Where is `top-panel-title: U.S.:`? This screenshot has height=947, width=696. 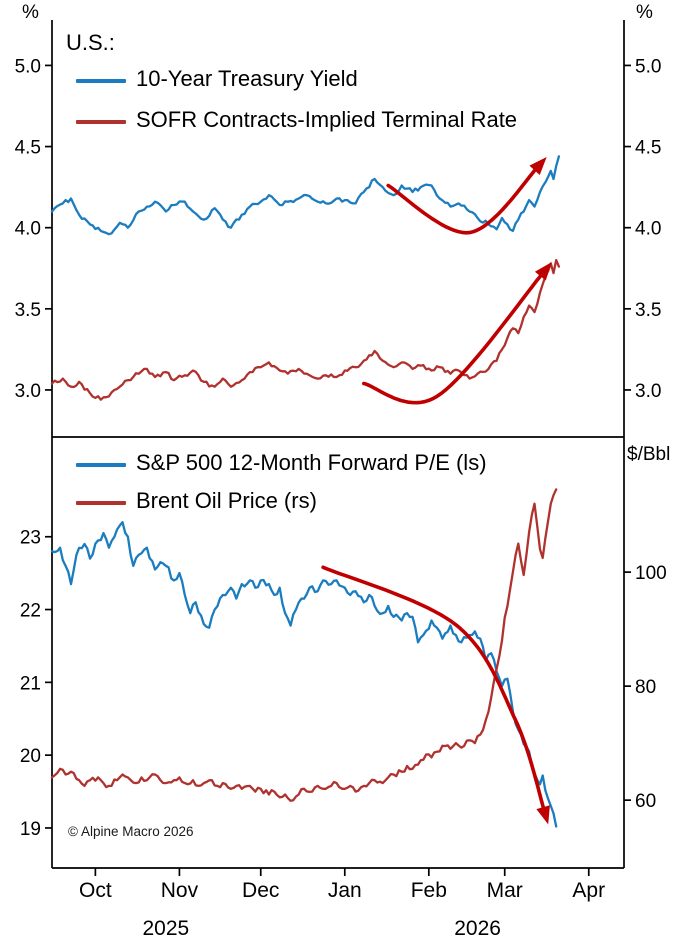 top-panel-title: U.S.: is located at coordinates (90, 42).